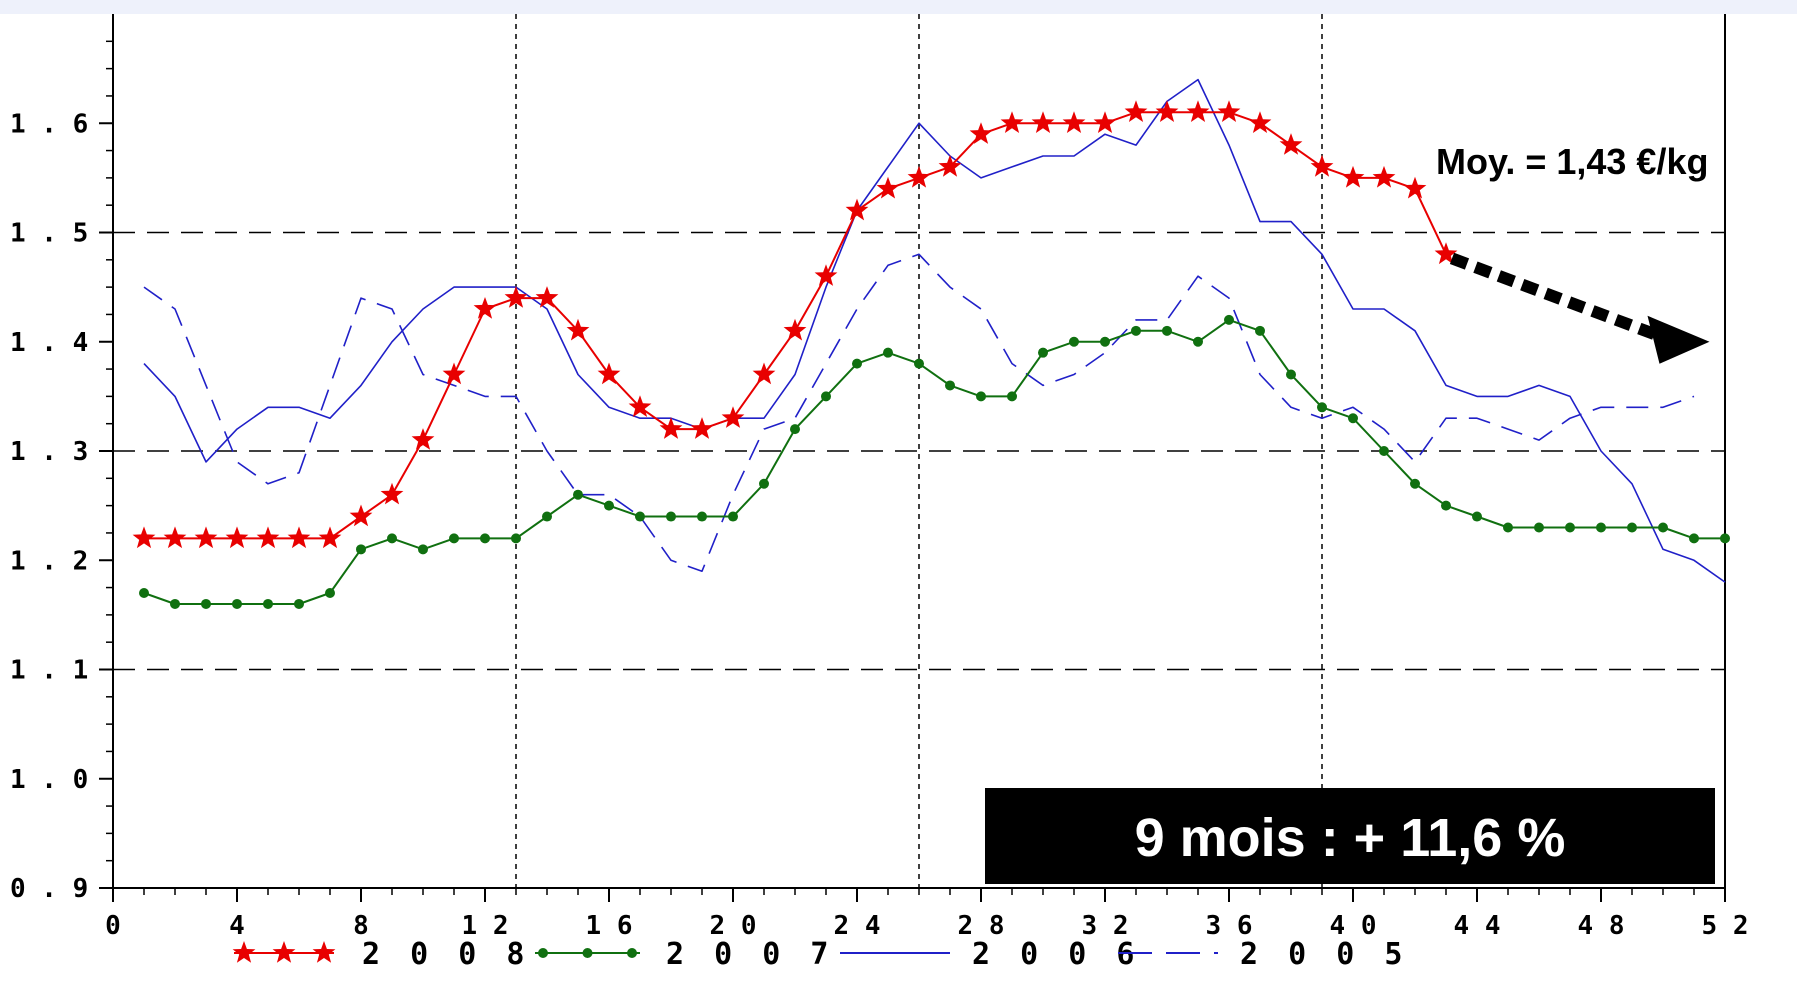 The height and width of the screenshot is (990, 1797). I want to click on x-tick-label: 2 0, so click(733, 926).